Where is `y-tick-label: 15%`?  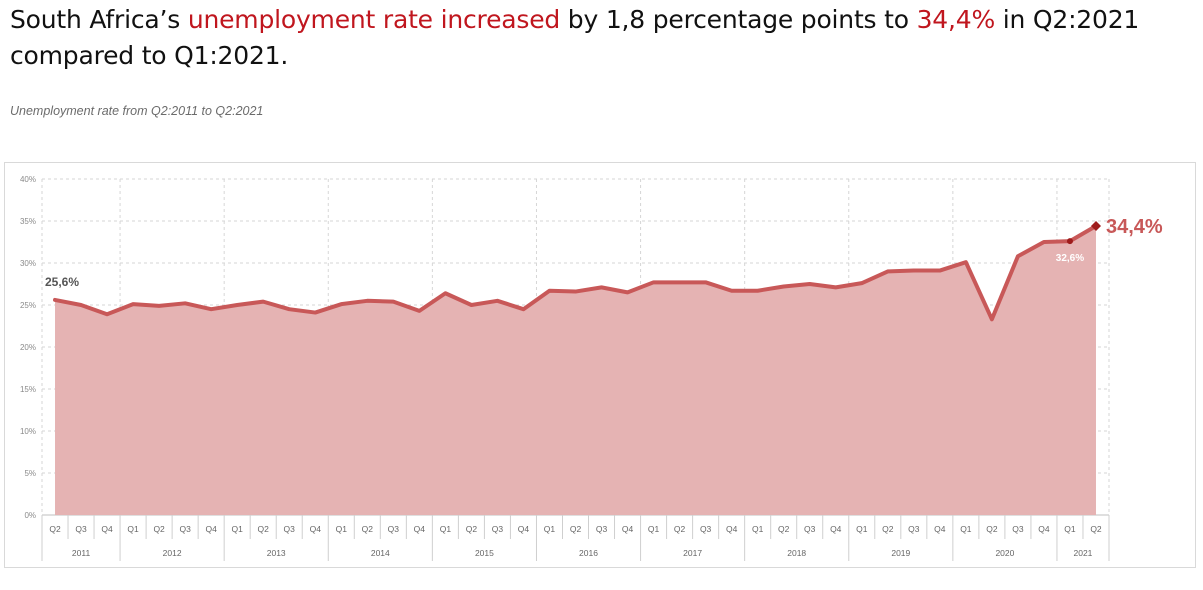 y-tick-label: 15% is located at coordinates (28, 389).